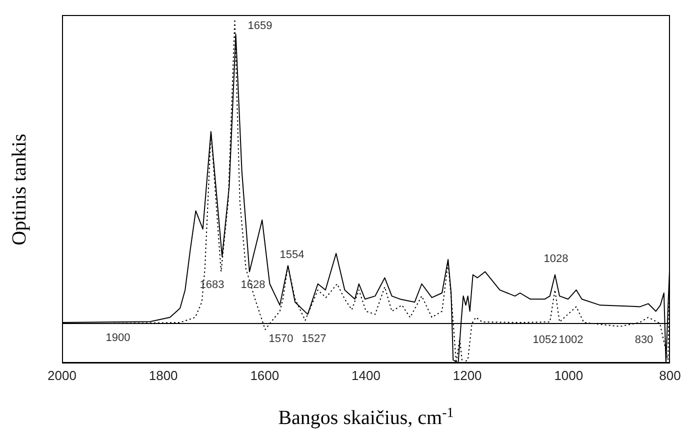 The image size is (683, 430). I want to click on x-axis-title: Bangos skaičius, cm$^{-1}$, so click(366, 417).